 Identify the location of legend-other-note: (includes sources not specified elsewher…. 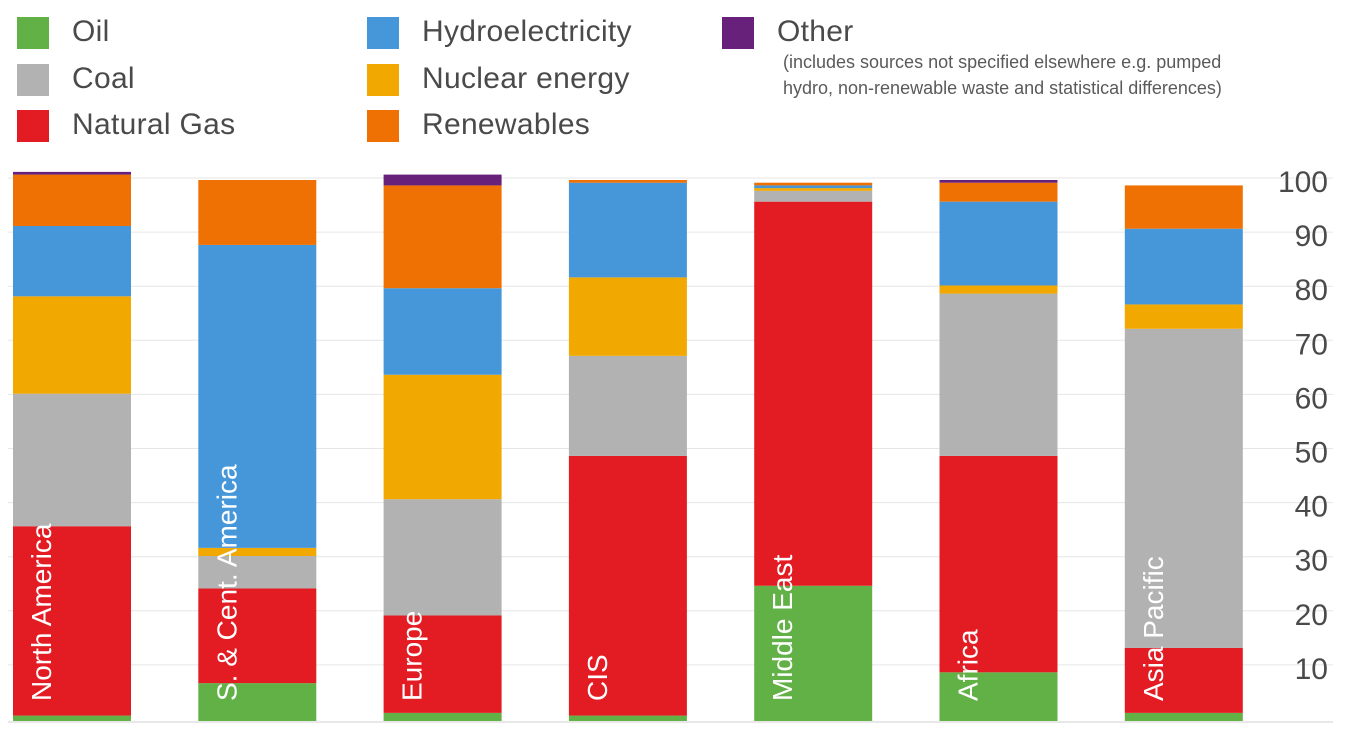
(1002, 75).